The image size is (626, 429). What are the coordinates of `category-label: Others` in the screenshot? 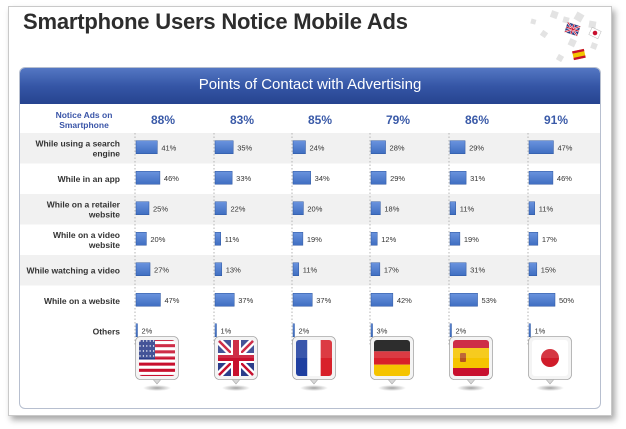 It's located at (107, 331).